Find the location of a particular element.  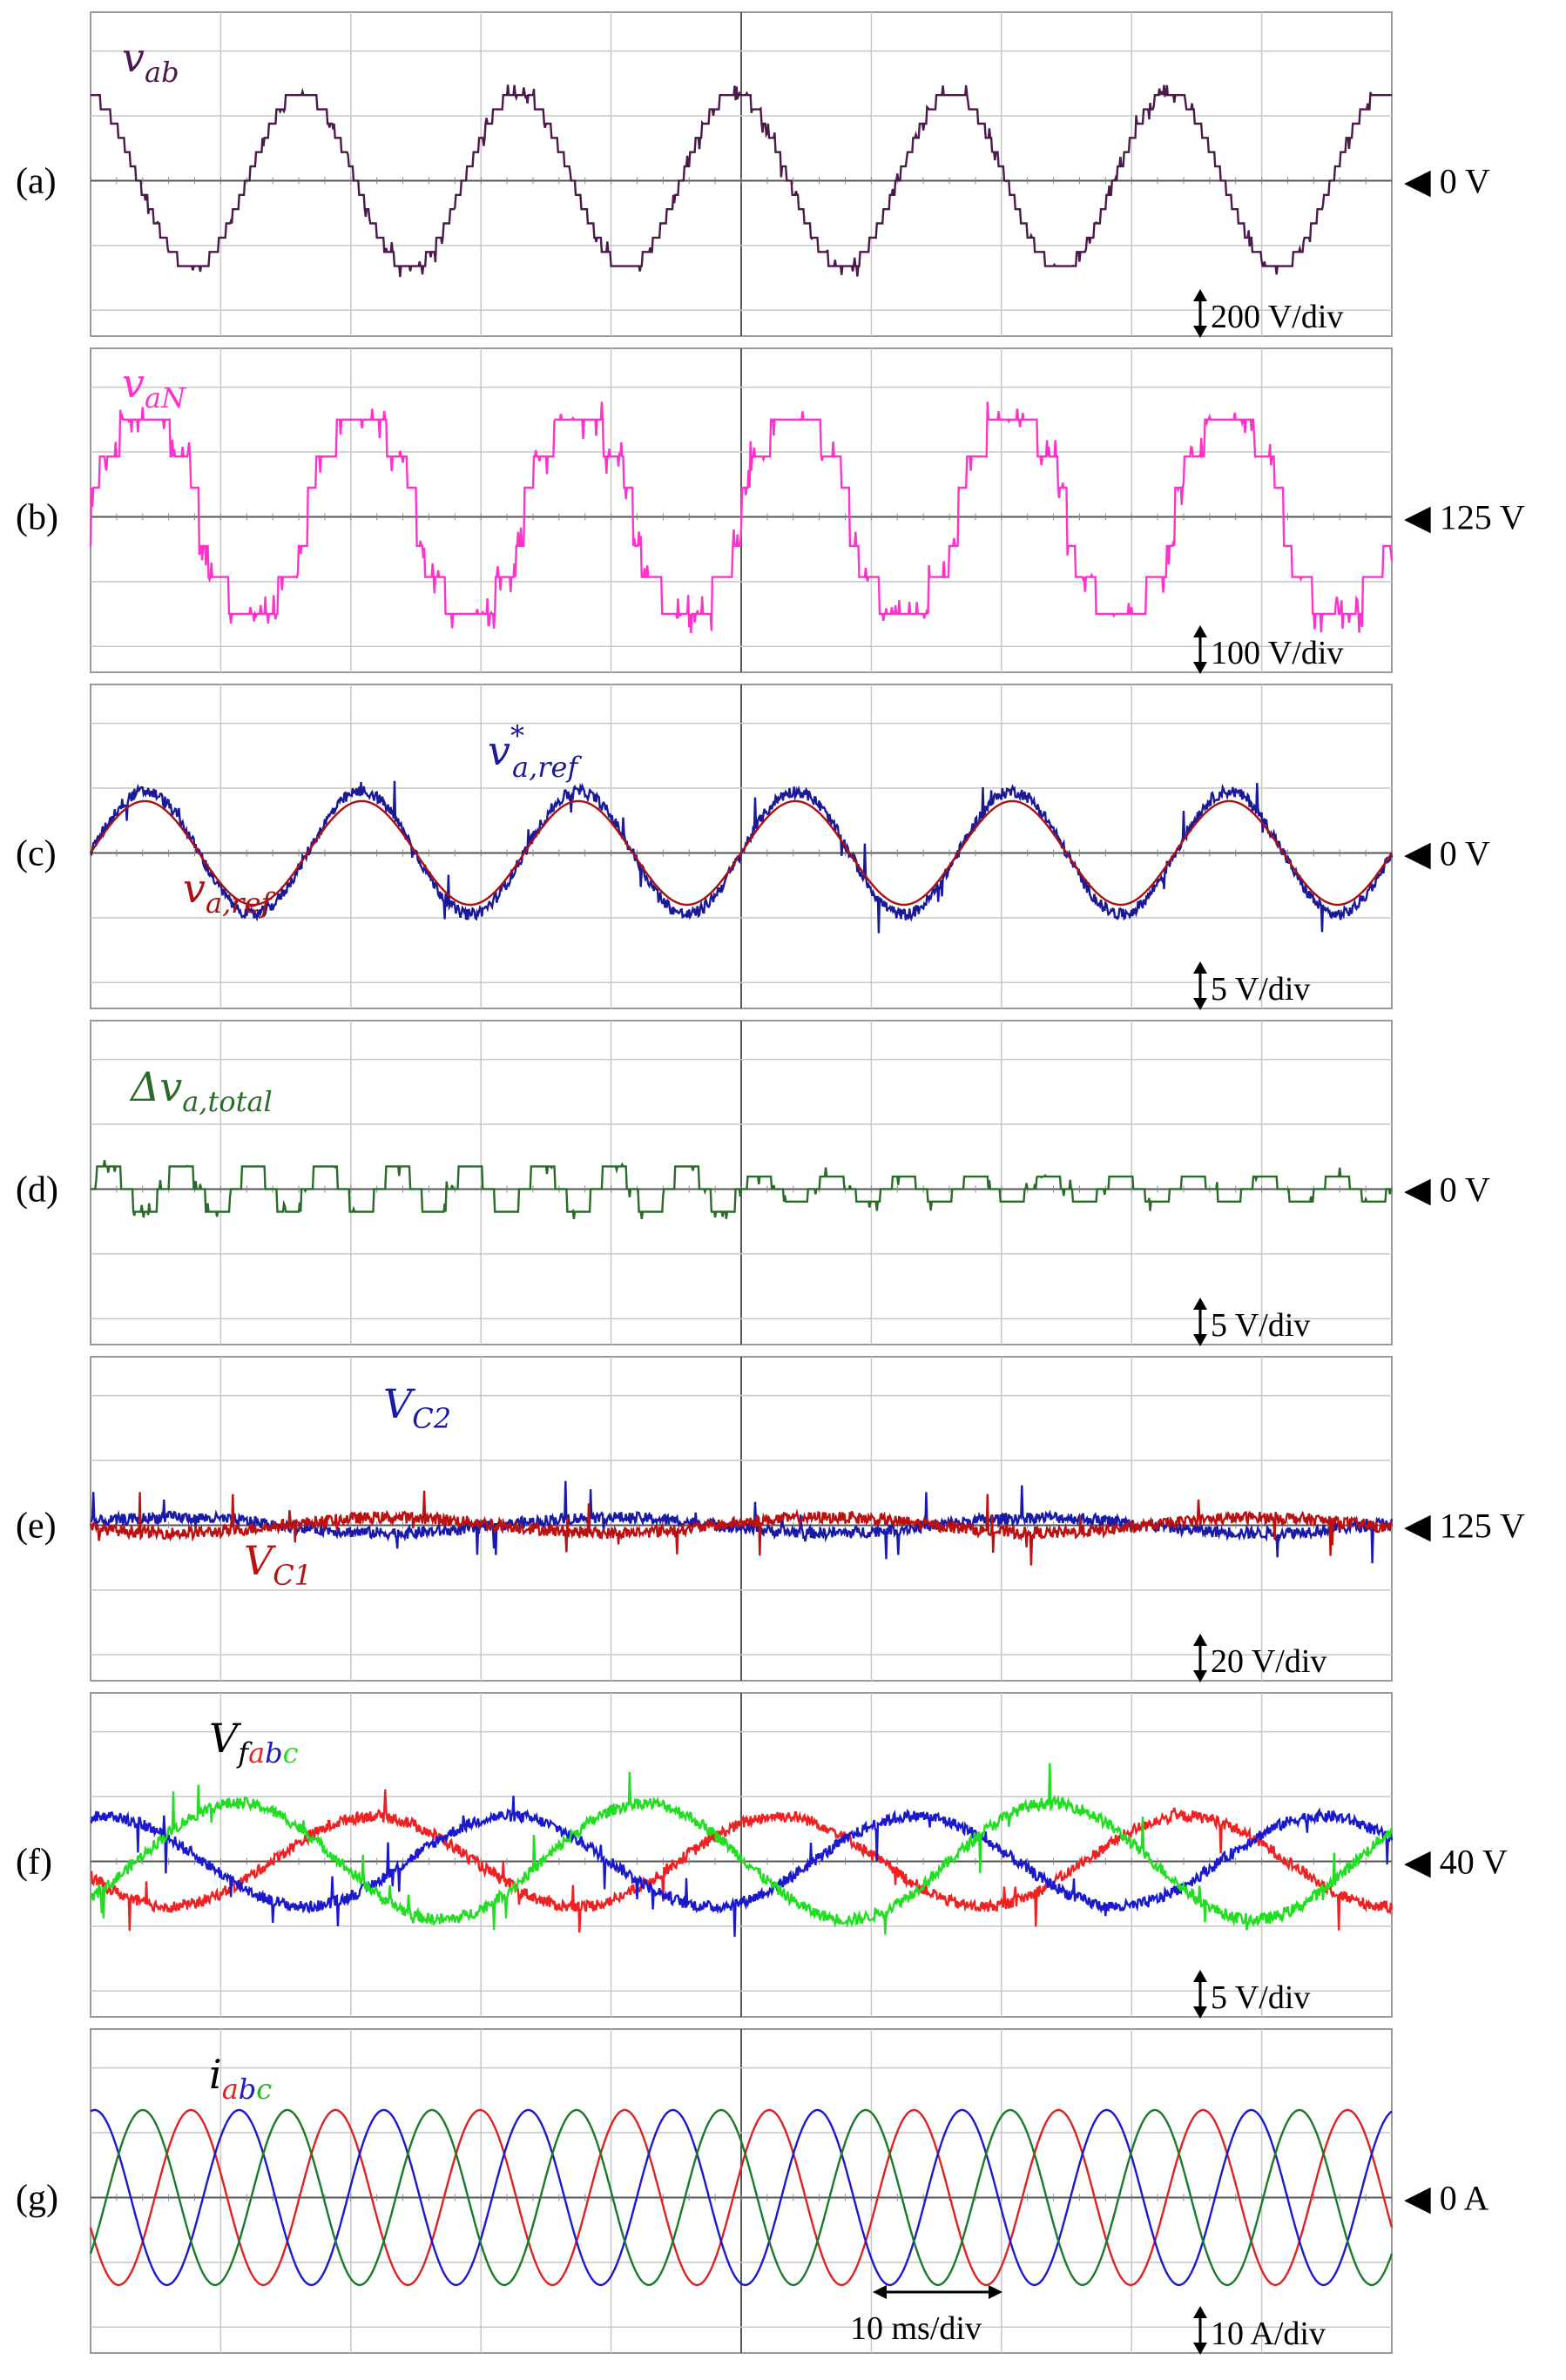

scale-label: 200 V/div is located at coordinates (1277, 317).